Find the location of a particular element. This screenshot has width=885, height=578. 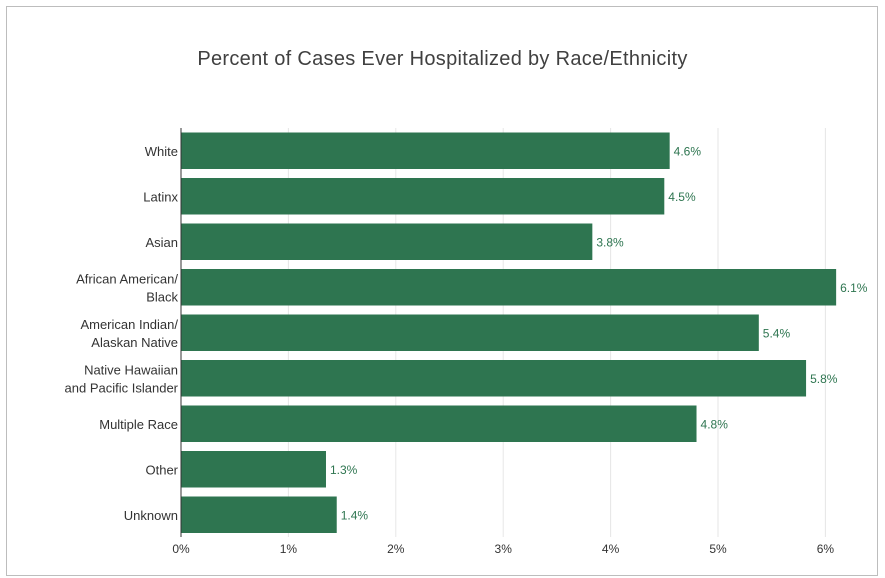

category-label: Native Hawaiian is located at coordinates (131, 369).